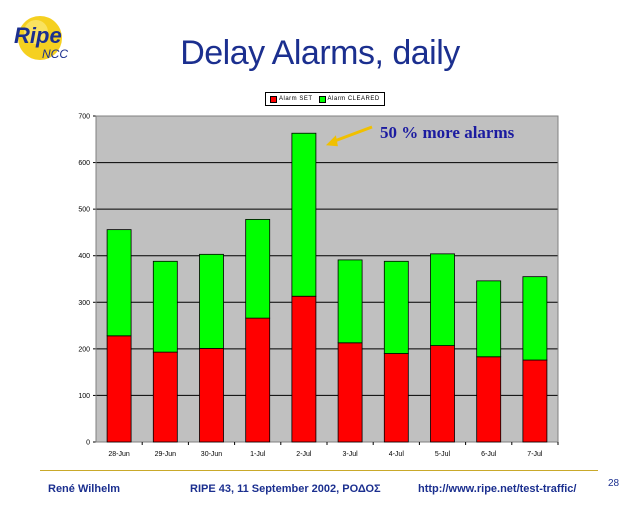 The height and width of the screenshot is (512, 640). What do you see at coordinates (285, 489) in the screenshot?
I see `footer-event: RIPE 43, 11 September 2002, ΡΟΔΟΣ` at bounding box center [285, 489].